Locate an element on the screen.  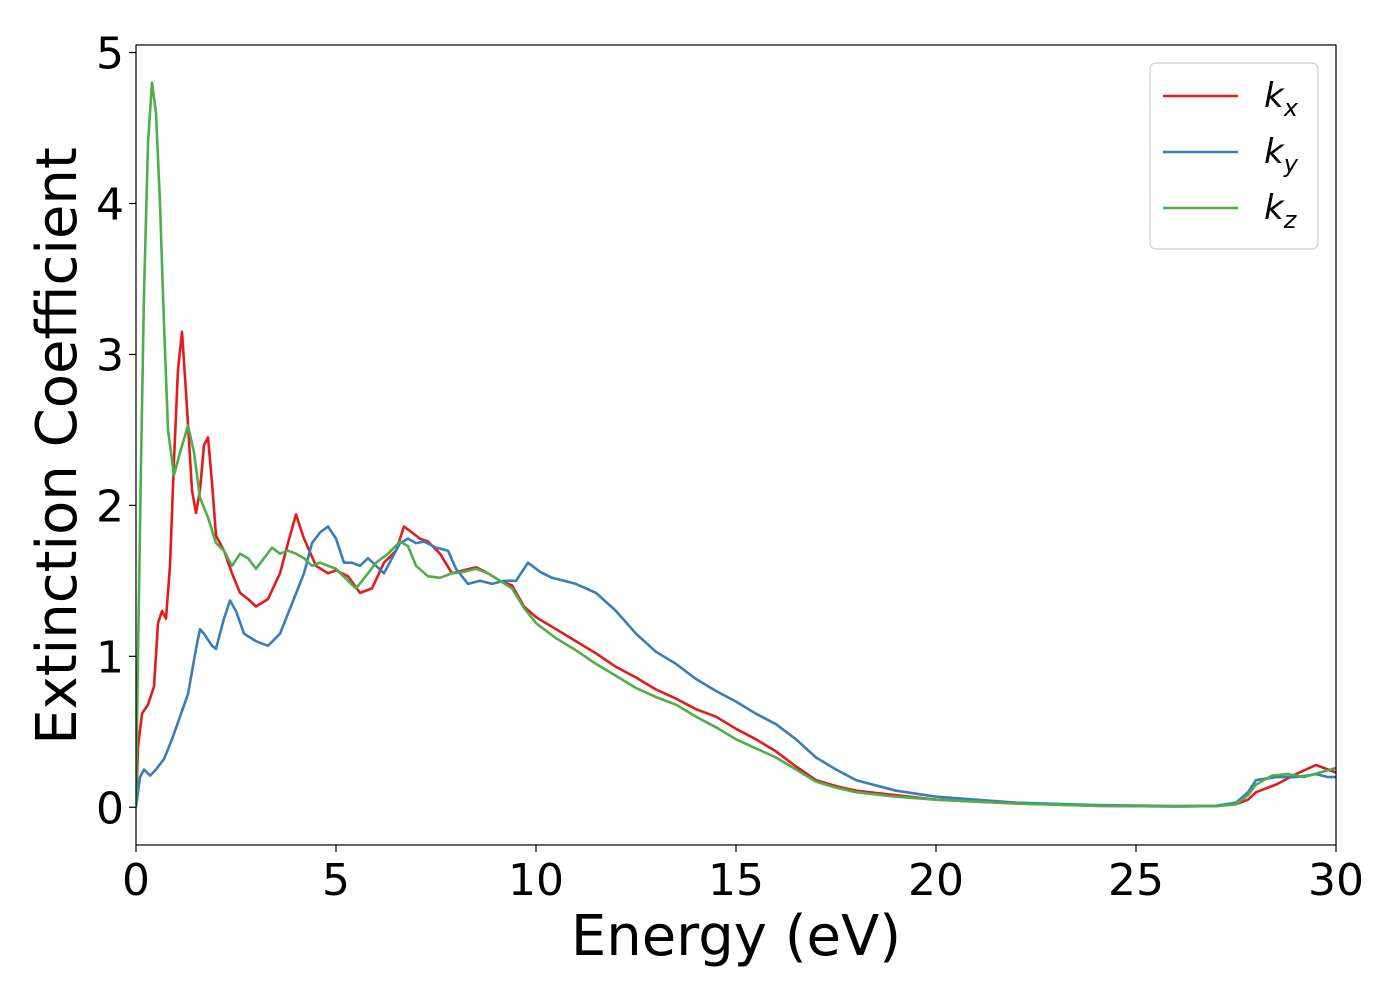
y-tick-label: 3 is located at coordinates (110, 355).